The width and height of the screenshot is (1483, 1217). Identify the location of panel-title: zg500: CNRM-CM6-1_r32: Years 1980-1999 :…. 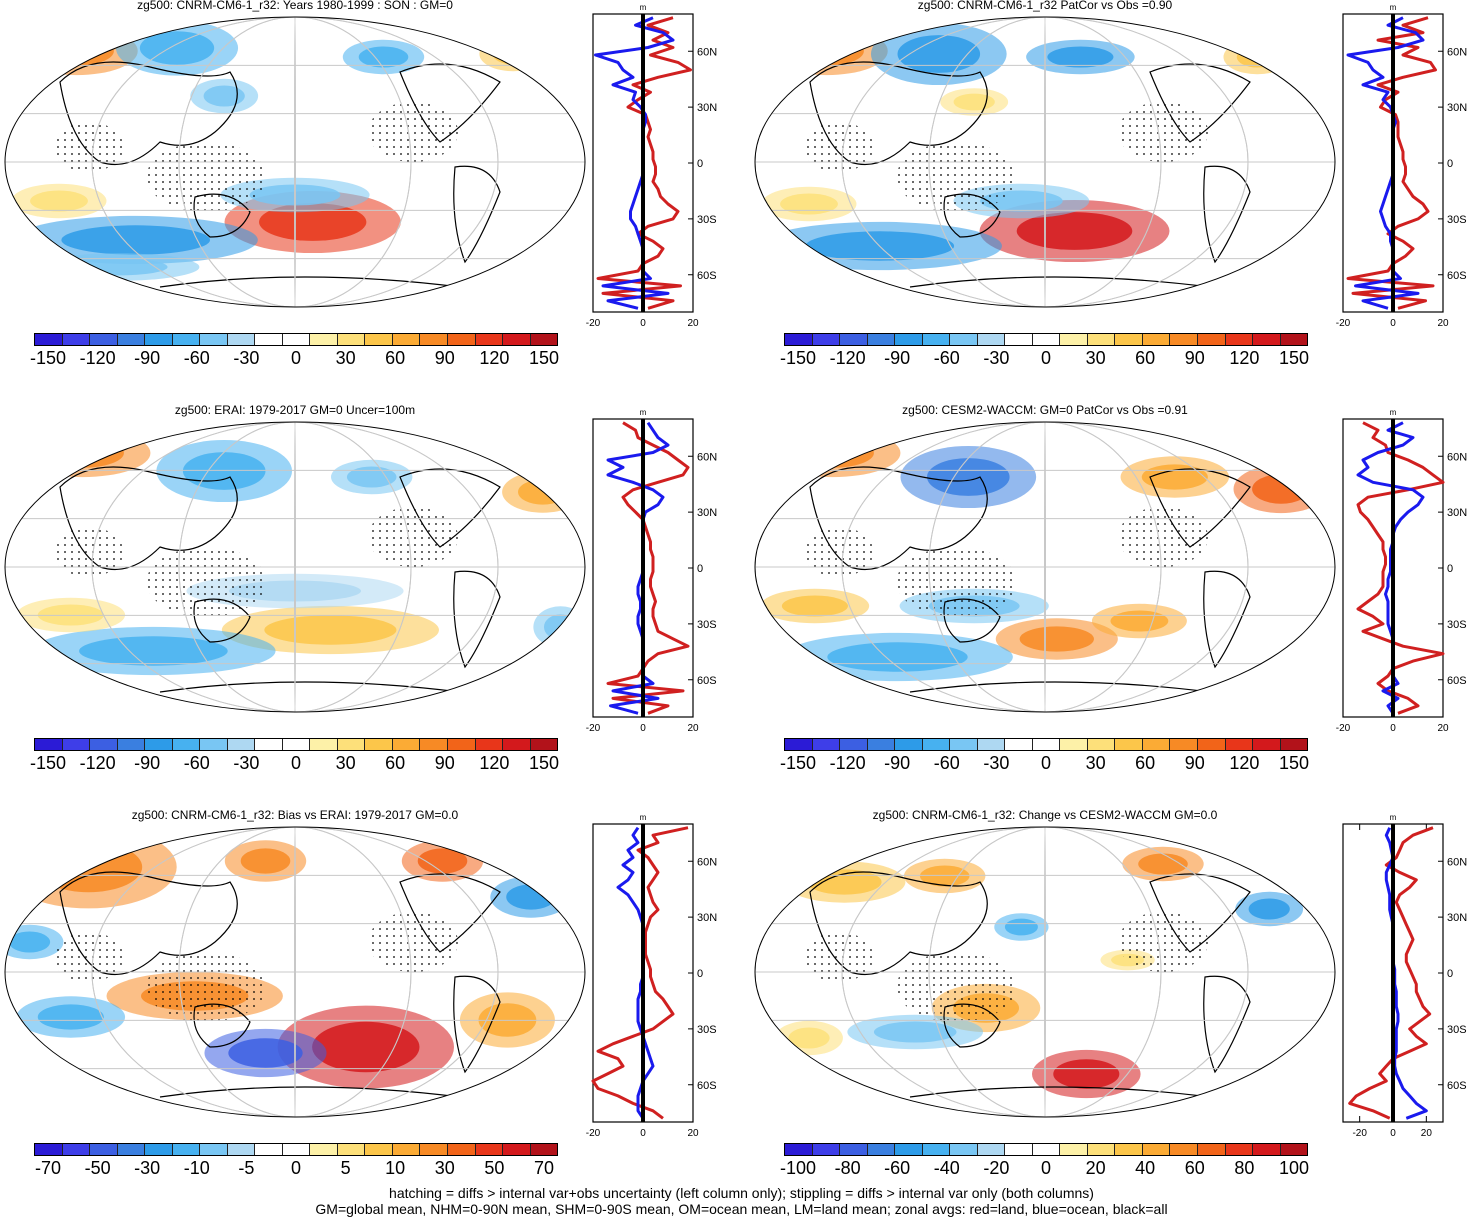
(295, 6).